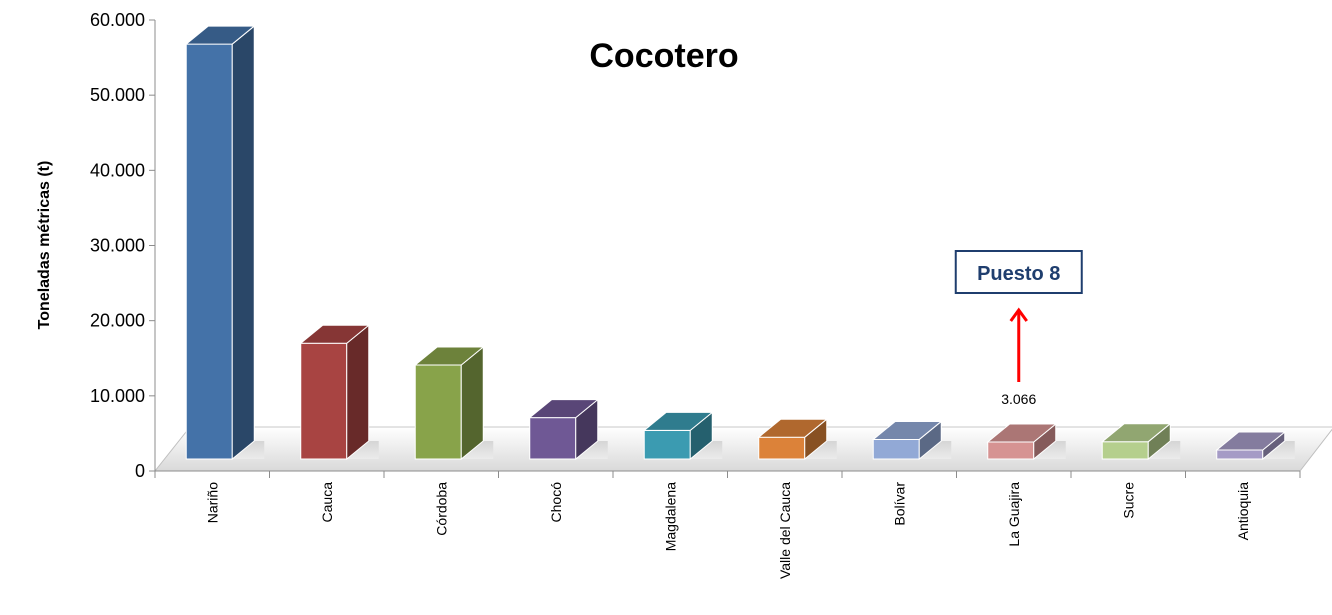 This screenshot has height=615, width=1332. What do you see at coordinates (117, 396) in the screenshot?
I see `y-tick-label: 10.000` at bounding box center [117, 396].